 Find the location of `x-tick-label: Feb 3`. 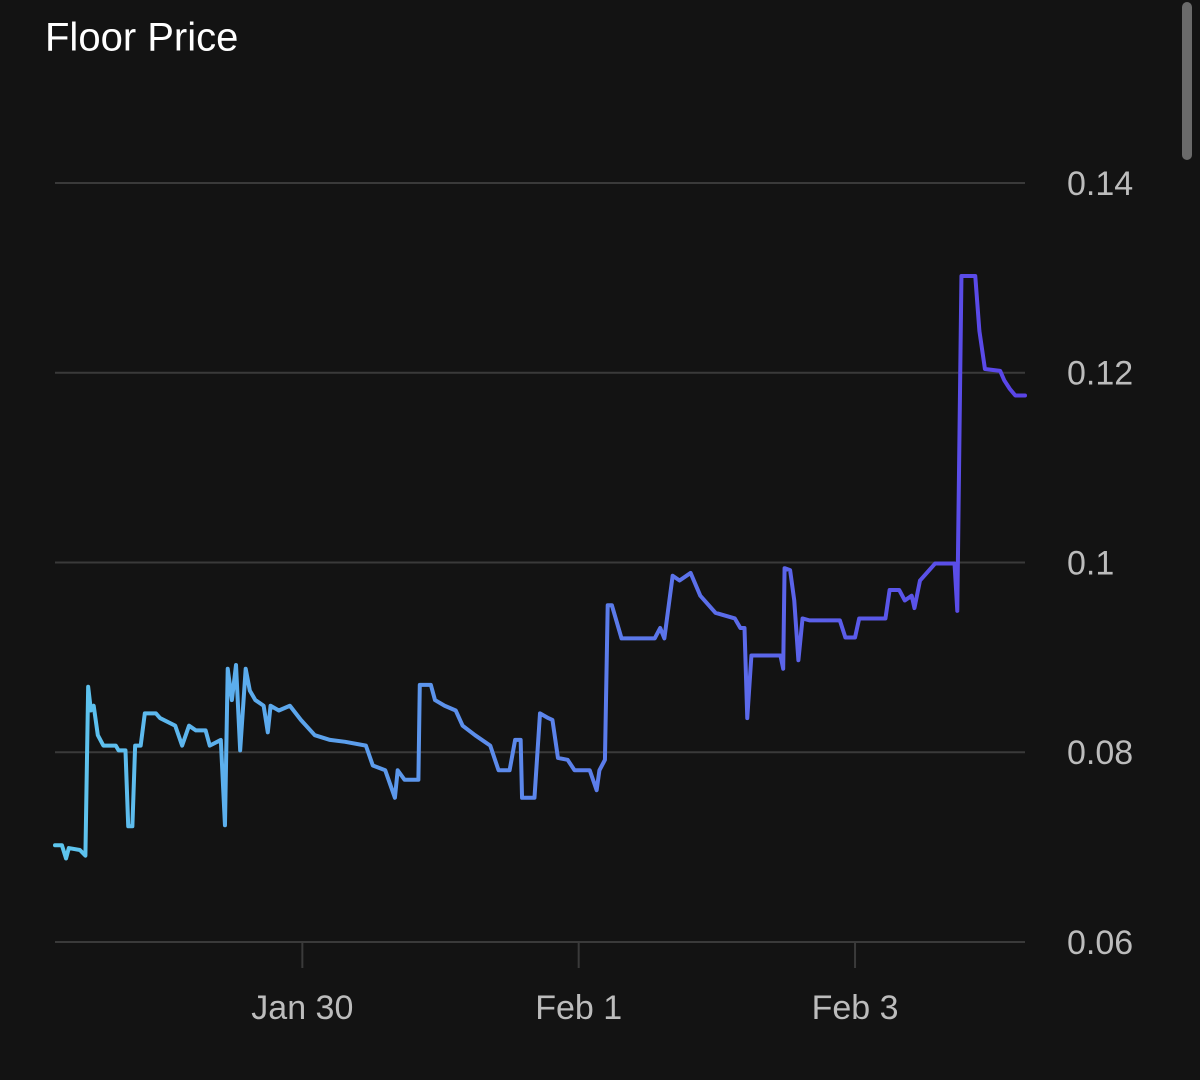

x-tick-label: Feb 3 is located at coordinates (855, 1008).